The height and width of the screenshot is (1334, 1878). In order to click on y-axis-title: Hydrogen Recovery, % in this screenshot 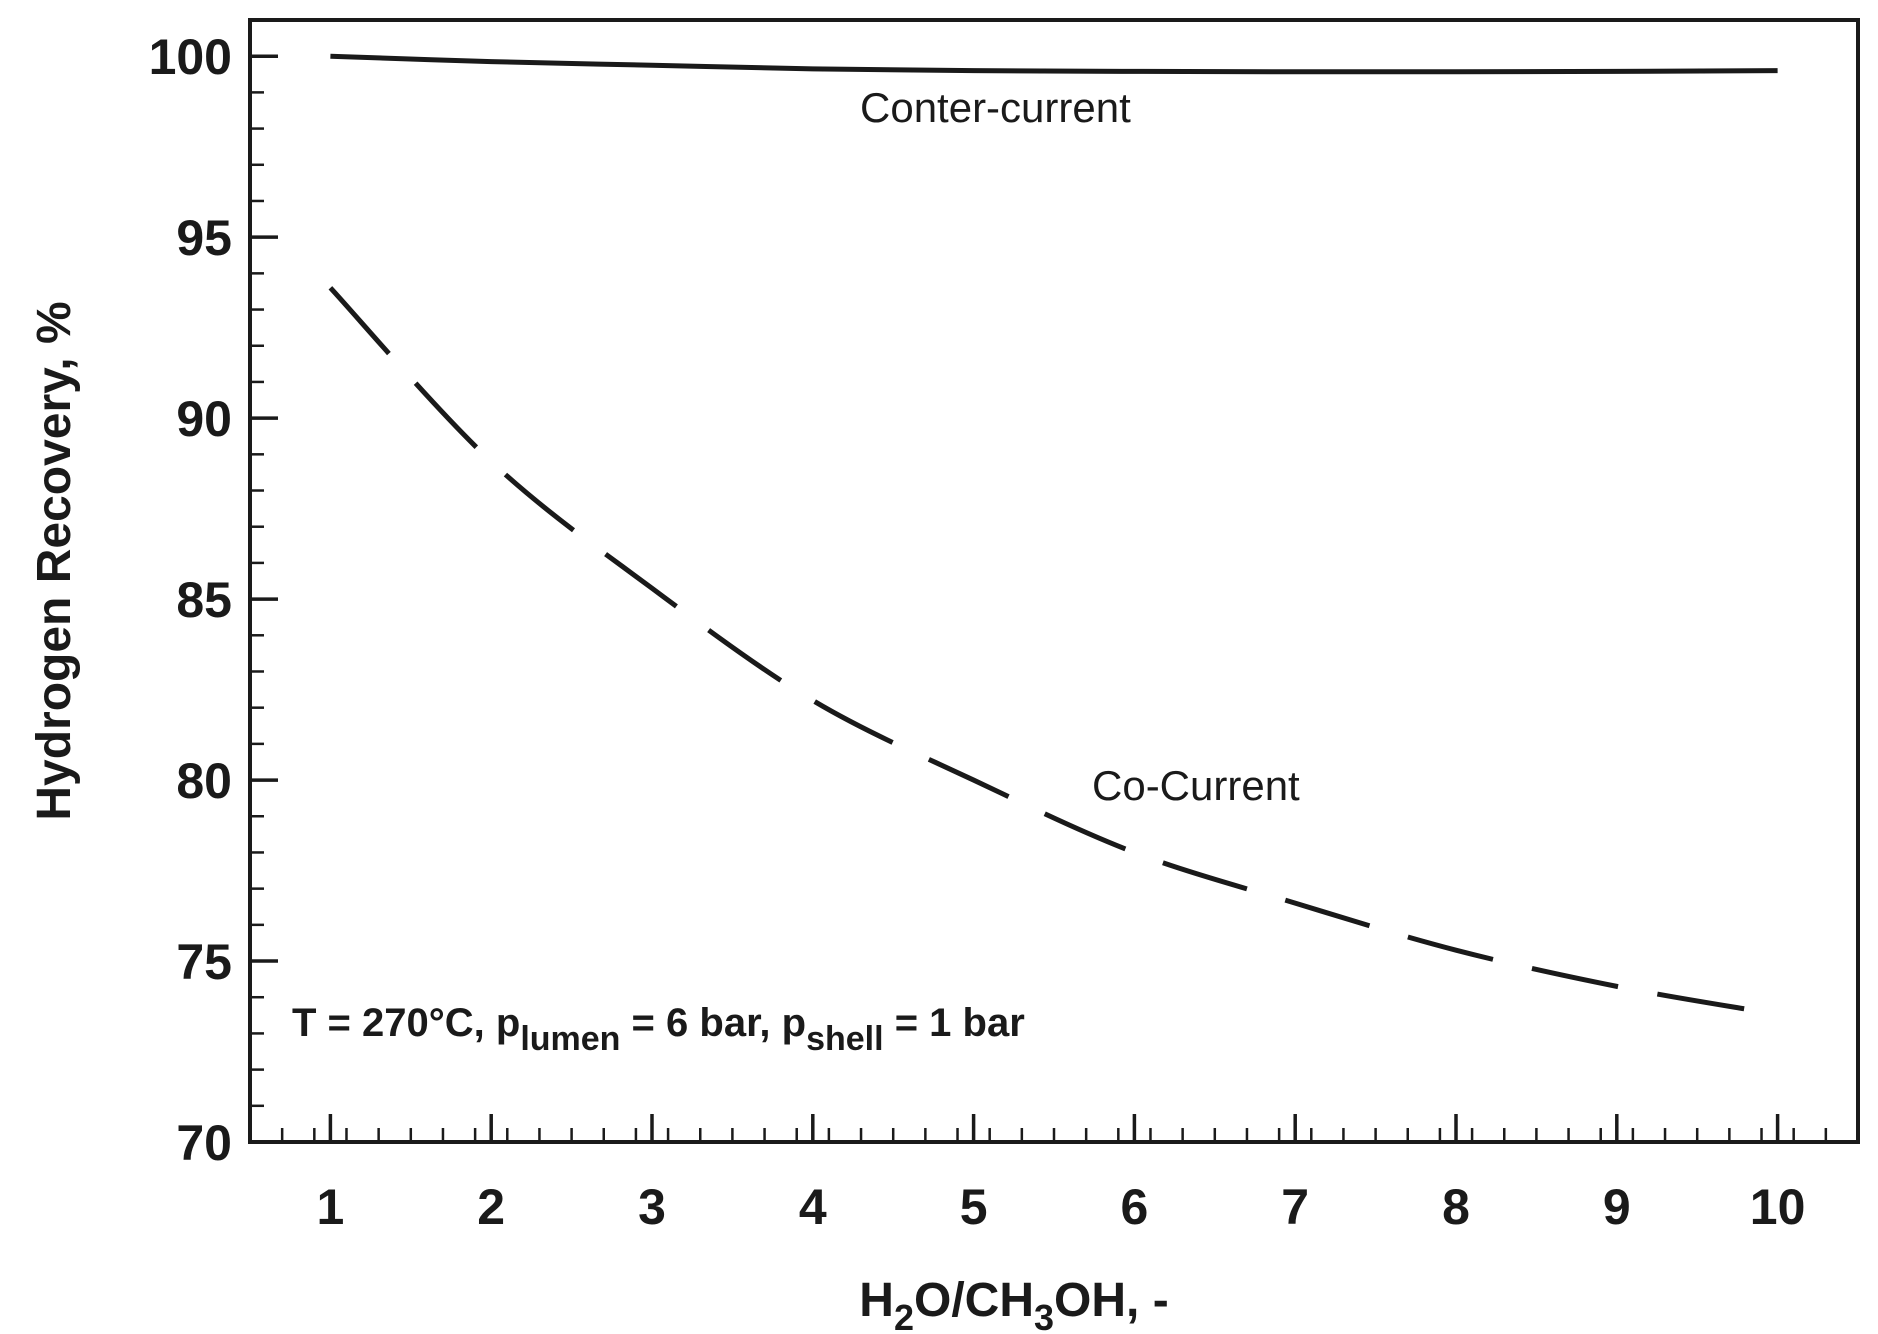, I will do `click(54, 560)`.